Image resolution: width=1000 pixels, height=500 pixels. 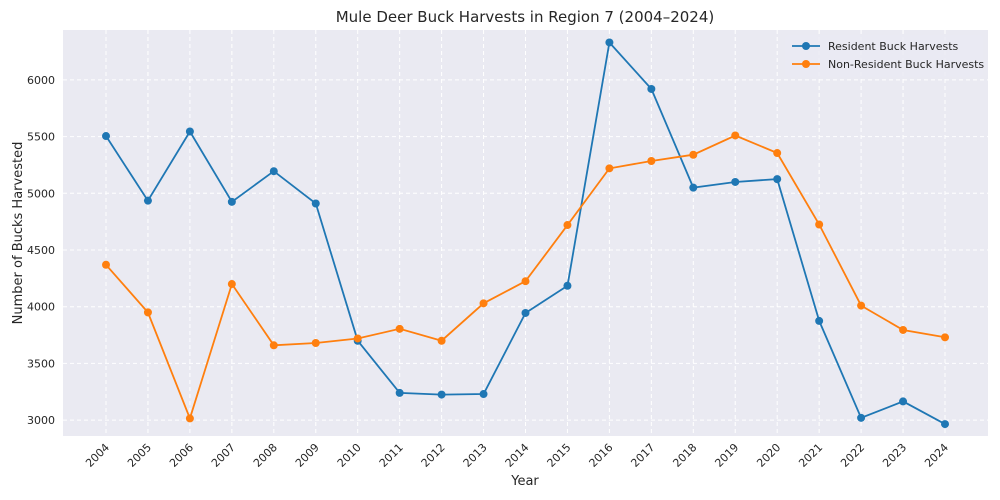 I want to click on x-tick-label: 2022, so click(x=852, y=455).